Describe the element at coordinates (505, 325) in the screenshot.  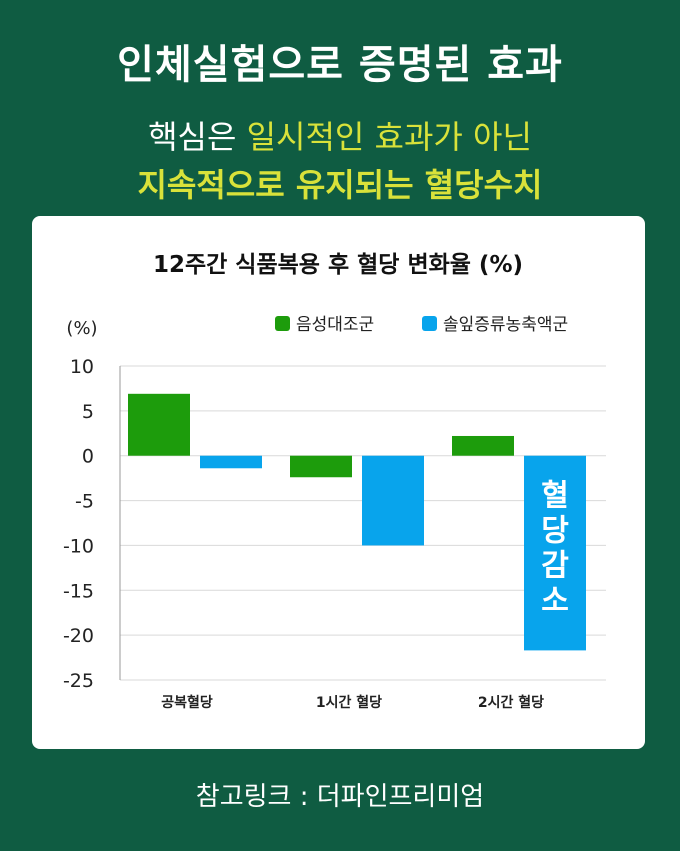
I see `legend-label: 솔잎증류농축액군` at that location.